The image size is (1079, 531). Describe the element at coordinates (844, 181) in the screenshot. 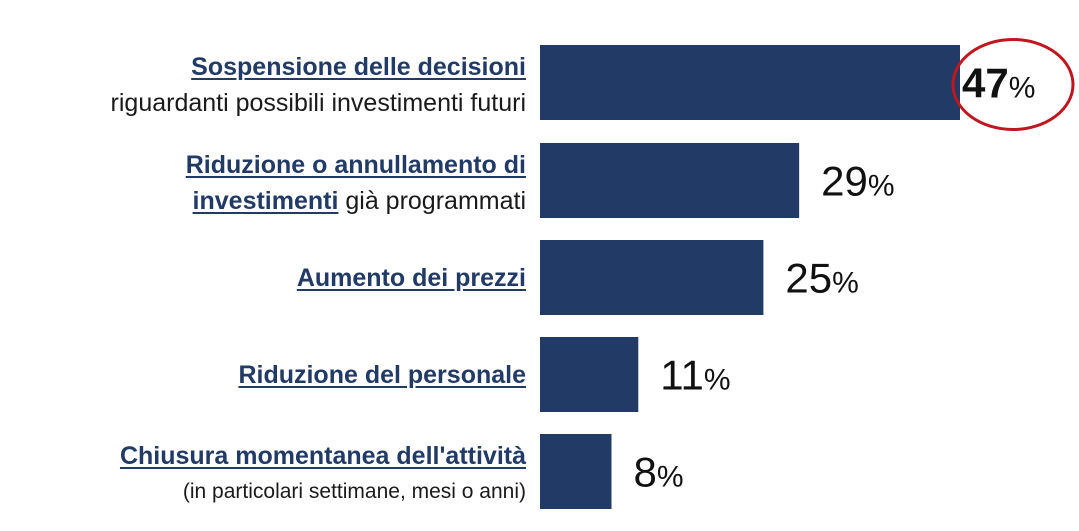

I see `value-number: 29` at that location.